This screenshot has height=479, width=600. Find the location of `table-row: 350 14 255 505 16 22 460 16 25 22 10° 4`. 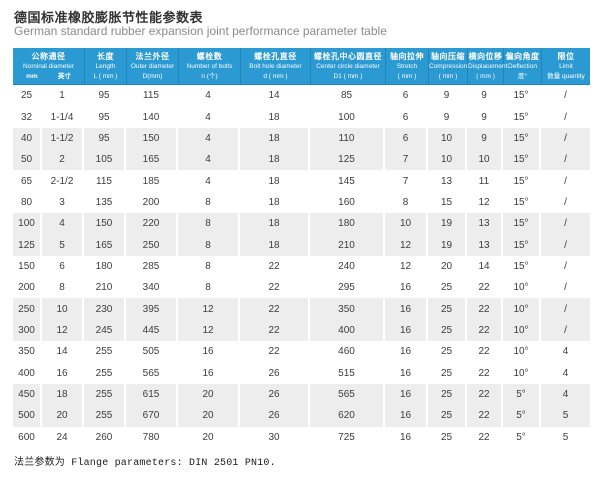

table-row: 350 14 255 505 16 22 460 16 25 22 10° 4 is located at coordinates (301, 352).